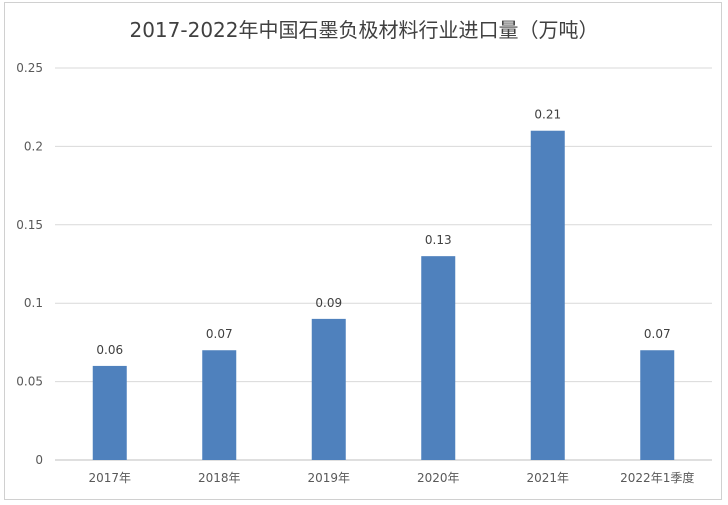 The width and height of the screenshot is (728, 505). What do you see at coordinates (438, 478) in the screenshot?
I see `x-tick-label: 2020年` at bounding box center [438, 478].